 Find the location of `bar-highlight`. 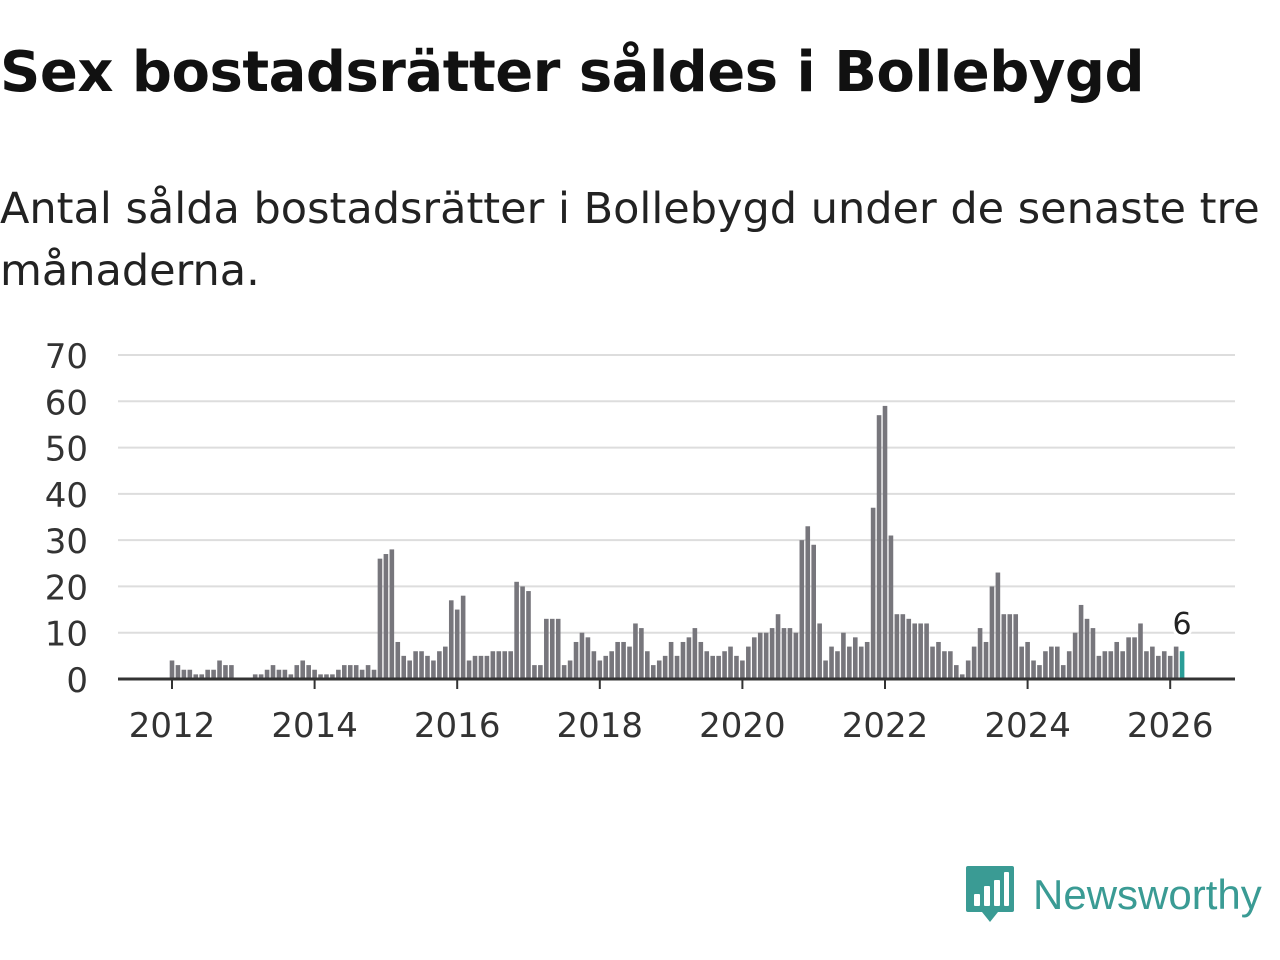

bar-highlight is located at coordinates (1182, 665).